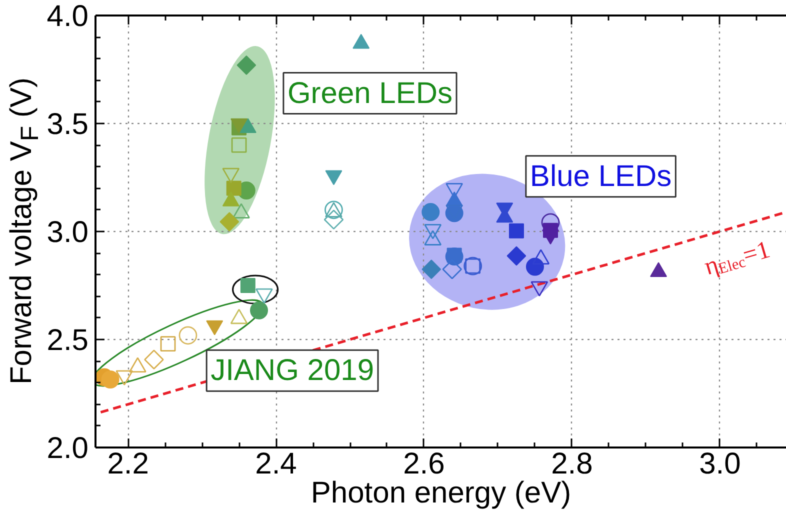  Describe the element at coordinates (128, 464) in the screenshot. I see `x-tick-label: 2.2` at that location.